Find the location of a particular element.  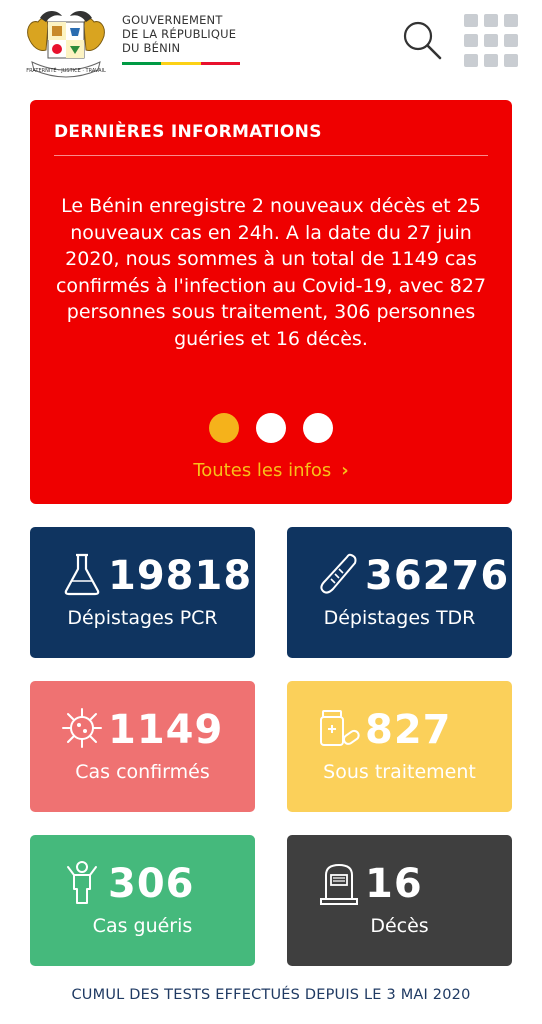

stat-label-recovered: Cas guéris is located at coordinates (142, 926).